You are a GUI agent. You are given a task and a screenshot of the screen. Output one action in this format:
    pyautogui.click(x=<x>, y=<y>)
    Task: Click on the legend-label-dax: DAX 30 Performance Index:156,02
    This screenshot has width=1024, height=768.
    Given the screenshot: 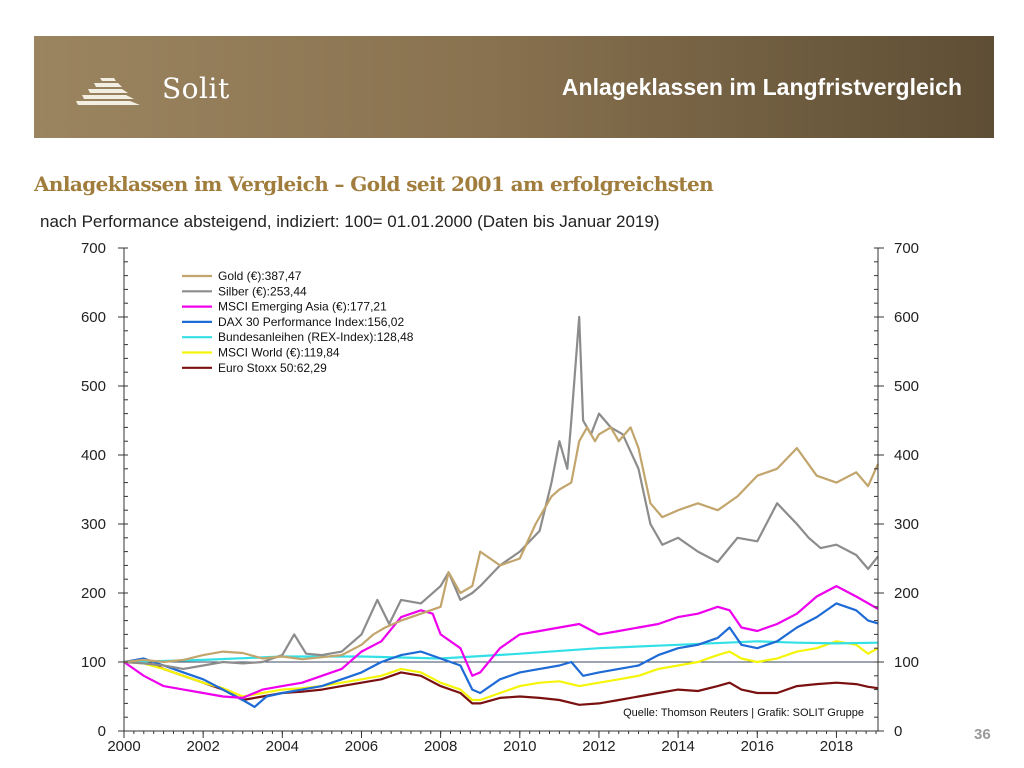 What is the action you would take?
    pyautogui.click(x=311, y=322)
    